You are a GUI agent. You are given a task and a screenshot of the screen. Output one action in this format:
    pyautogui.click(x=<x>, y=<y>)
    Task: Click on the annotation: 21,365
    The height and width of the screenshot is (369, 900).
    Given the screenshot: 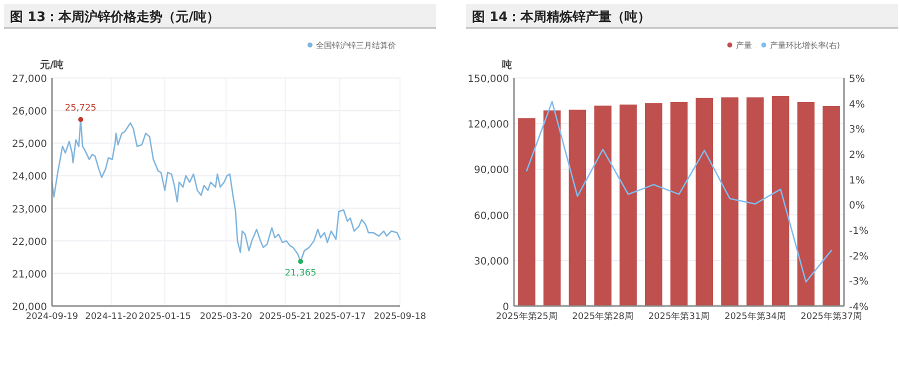 What is the action you would take?
    pyautogui.click(x=300, y=273)
    